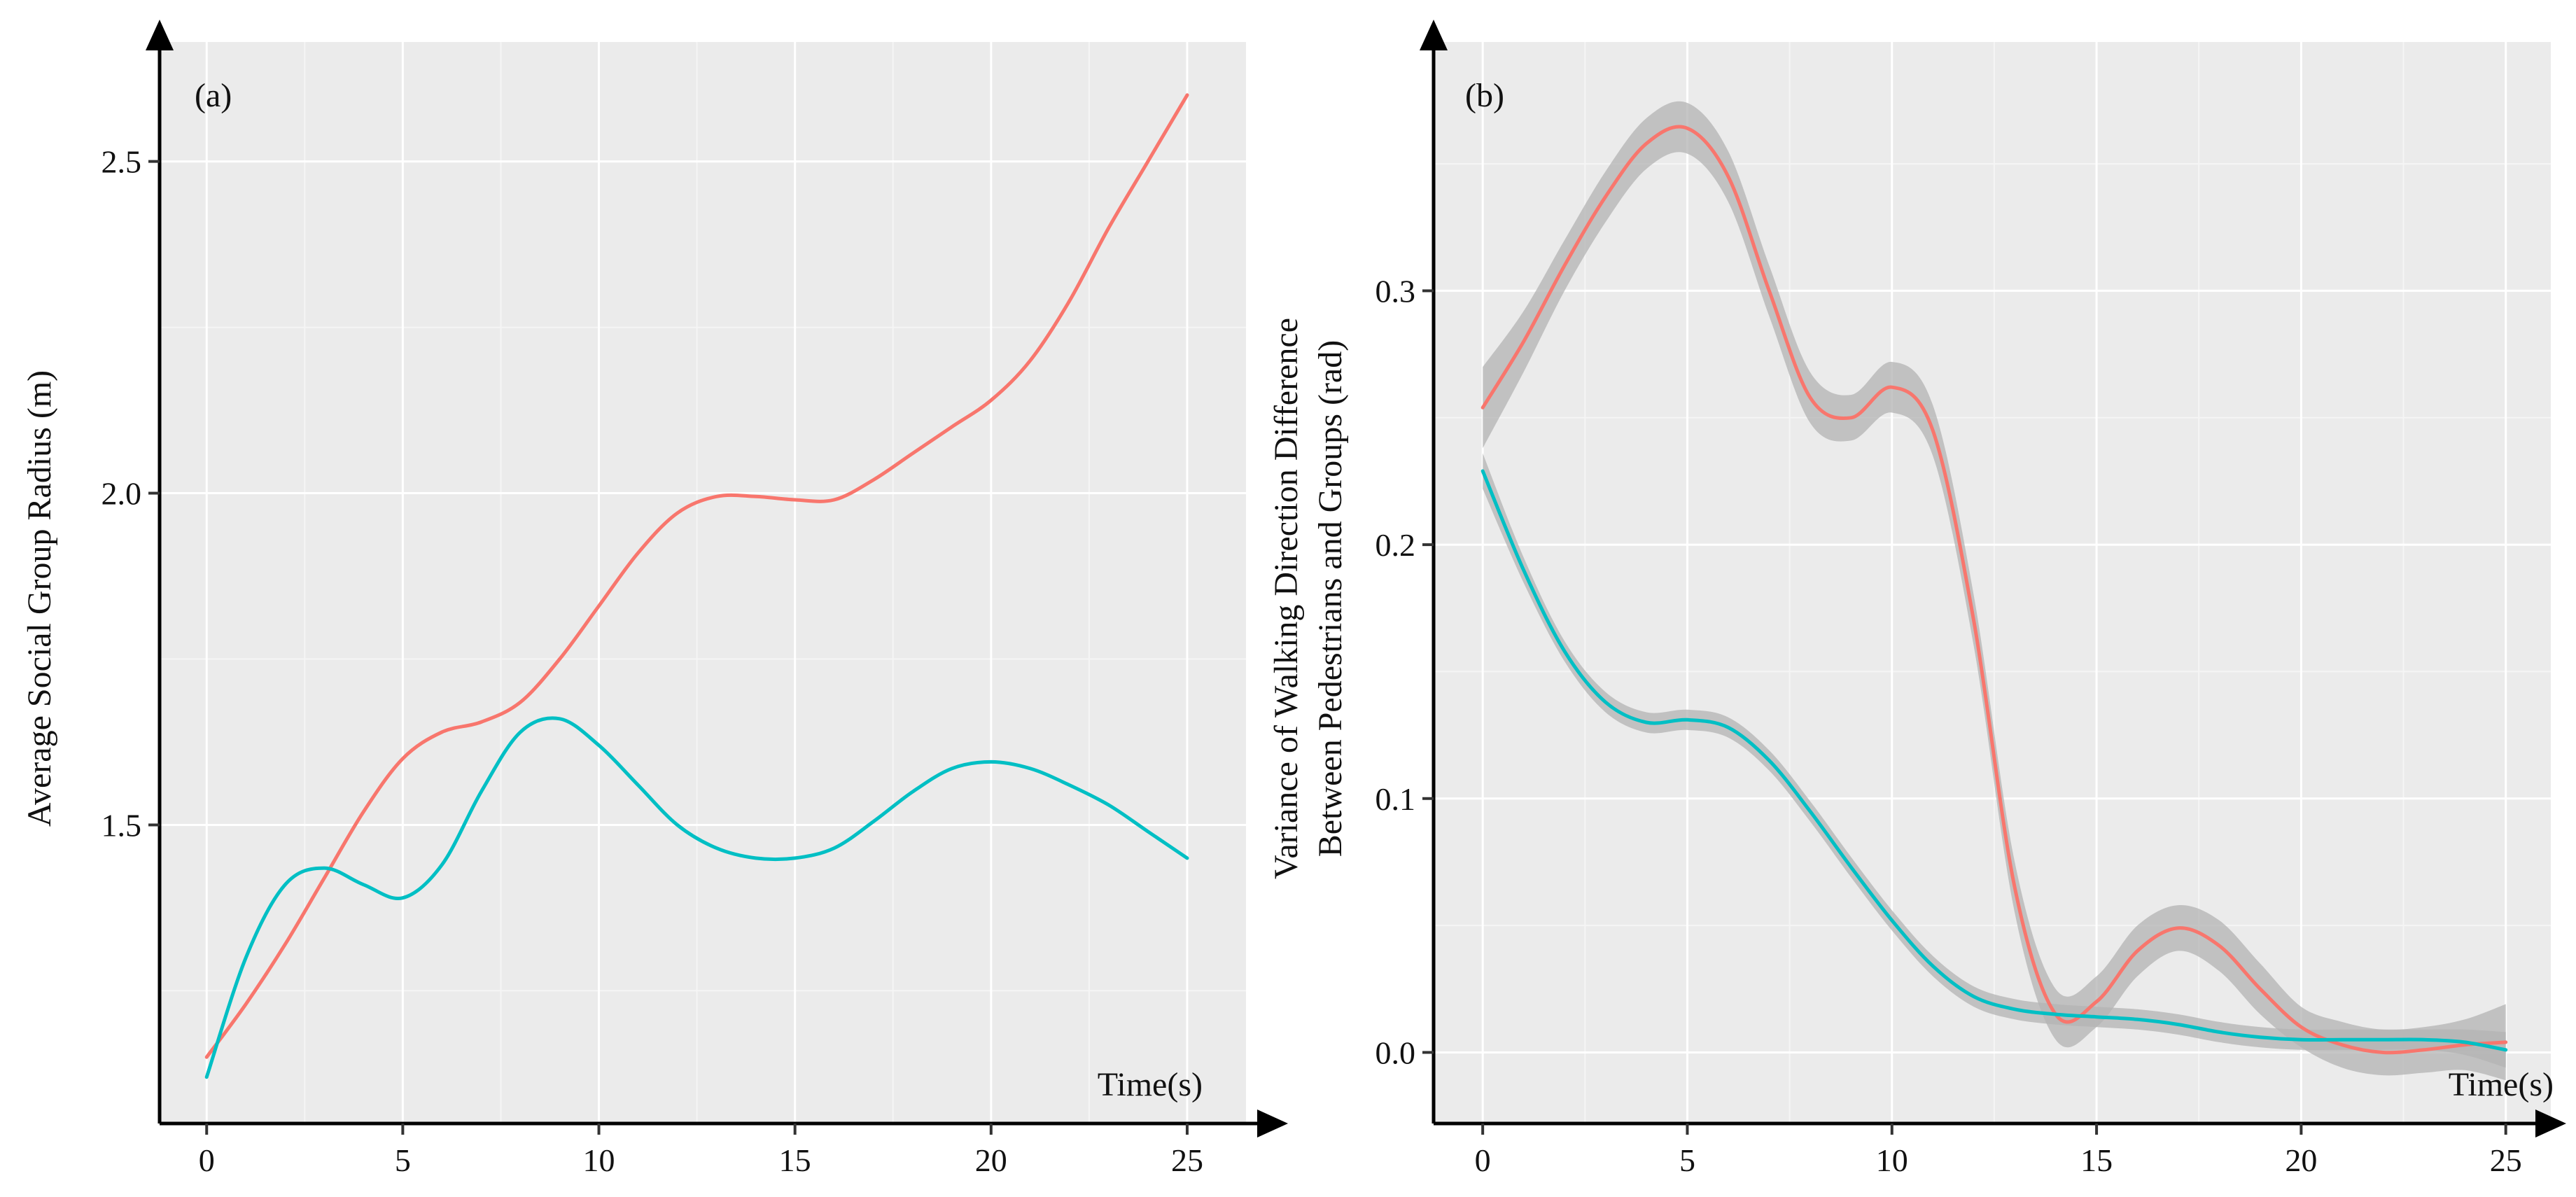 This screenshot has width=2576, height=1197. Describe the element at coordinates (1396, 799) in the screenshot. I see `y-tick-label: 0.1` at that location.